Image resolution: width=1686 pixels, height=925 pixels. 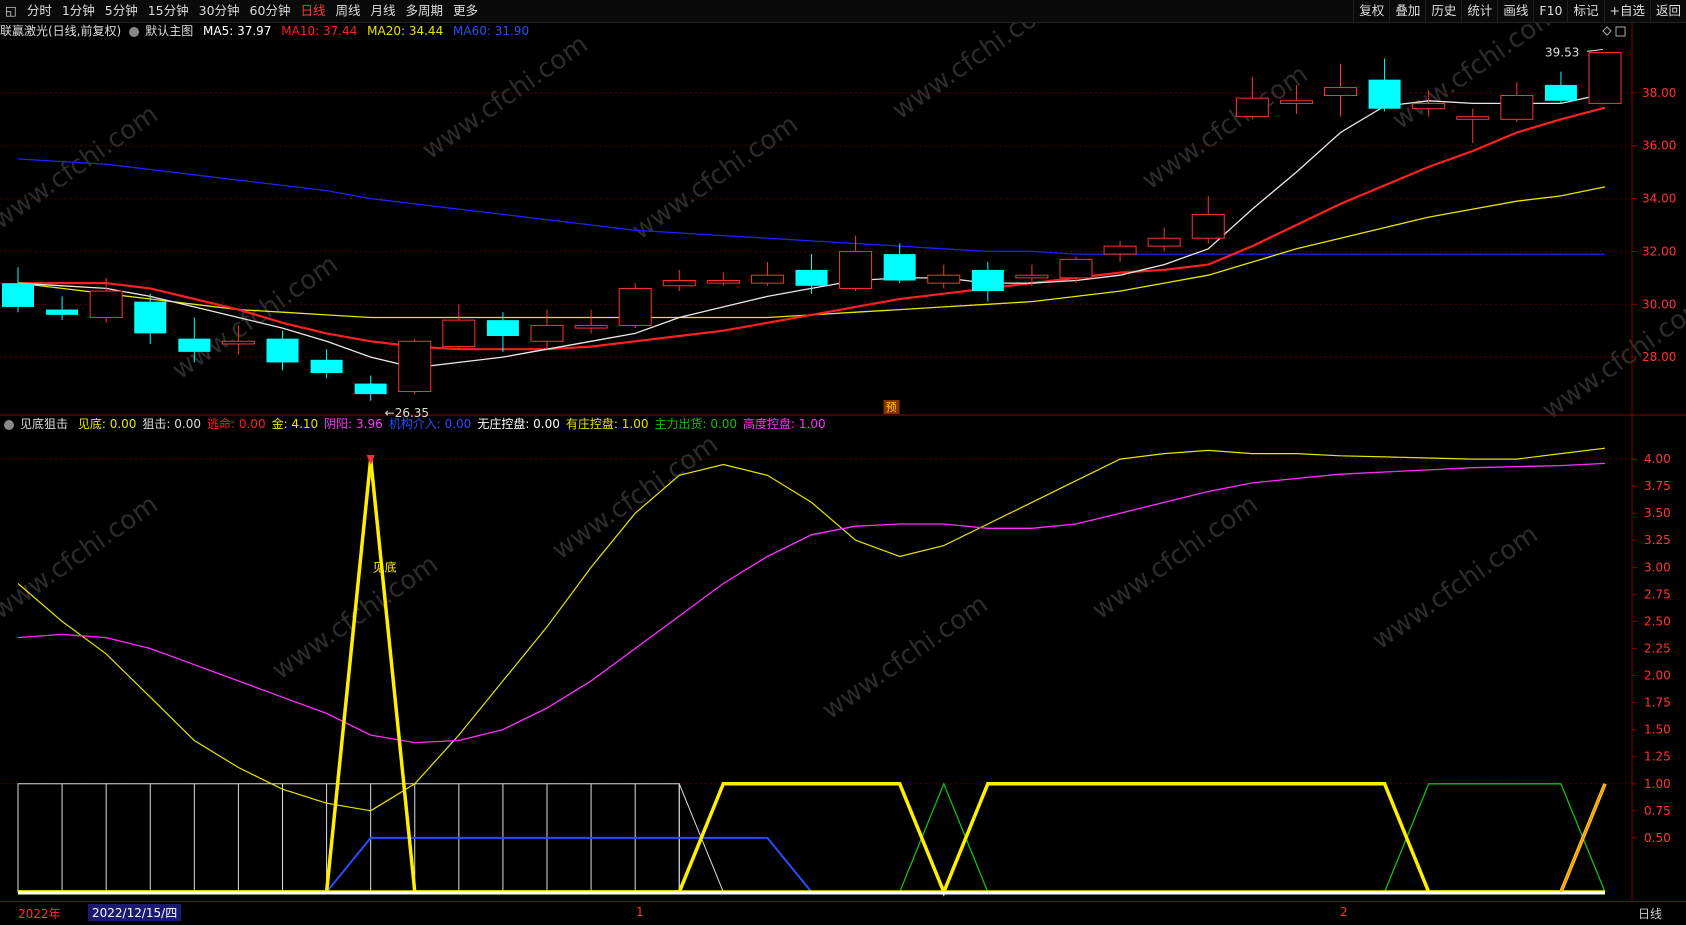 What do you see at coordinates (1657, 811) in the screenshot?
I see `indicator-tick-label: 0.75` at bounding box center [1657, 811].